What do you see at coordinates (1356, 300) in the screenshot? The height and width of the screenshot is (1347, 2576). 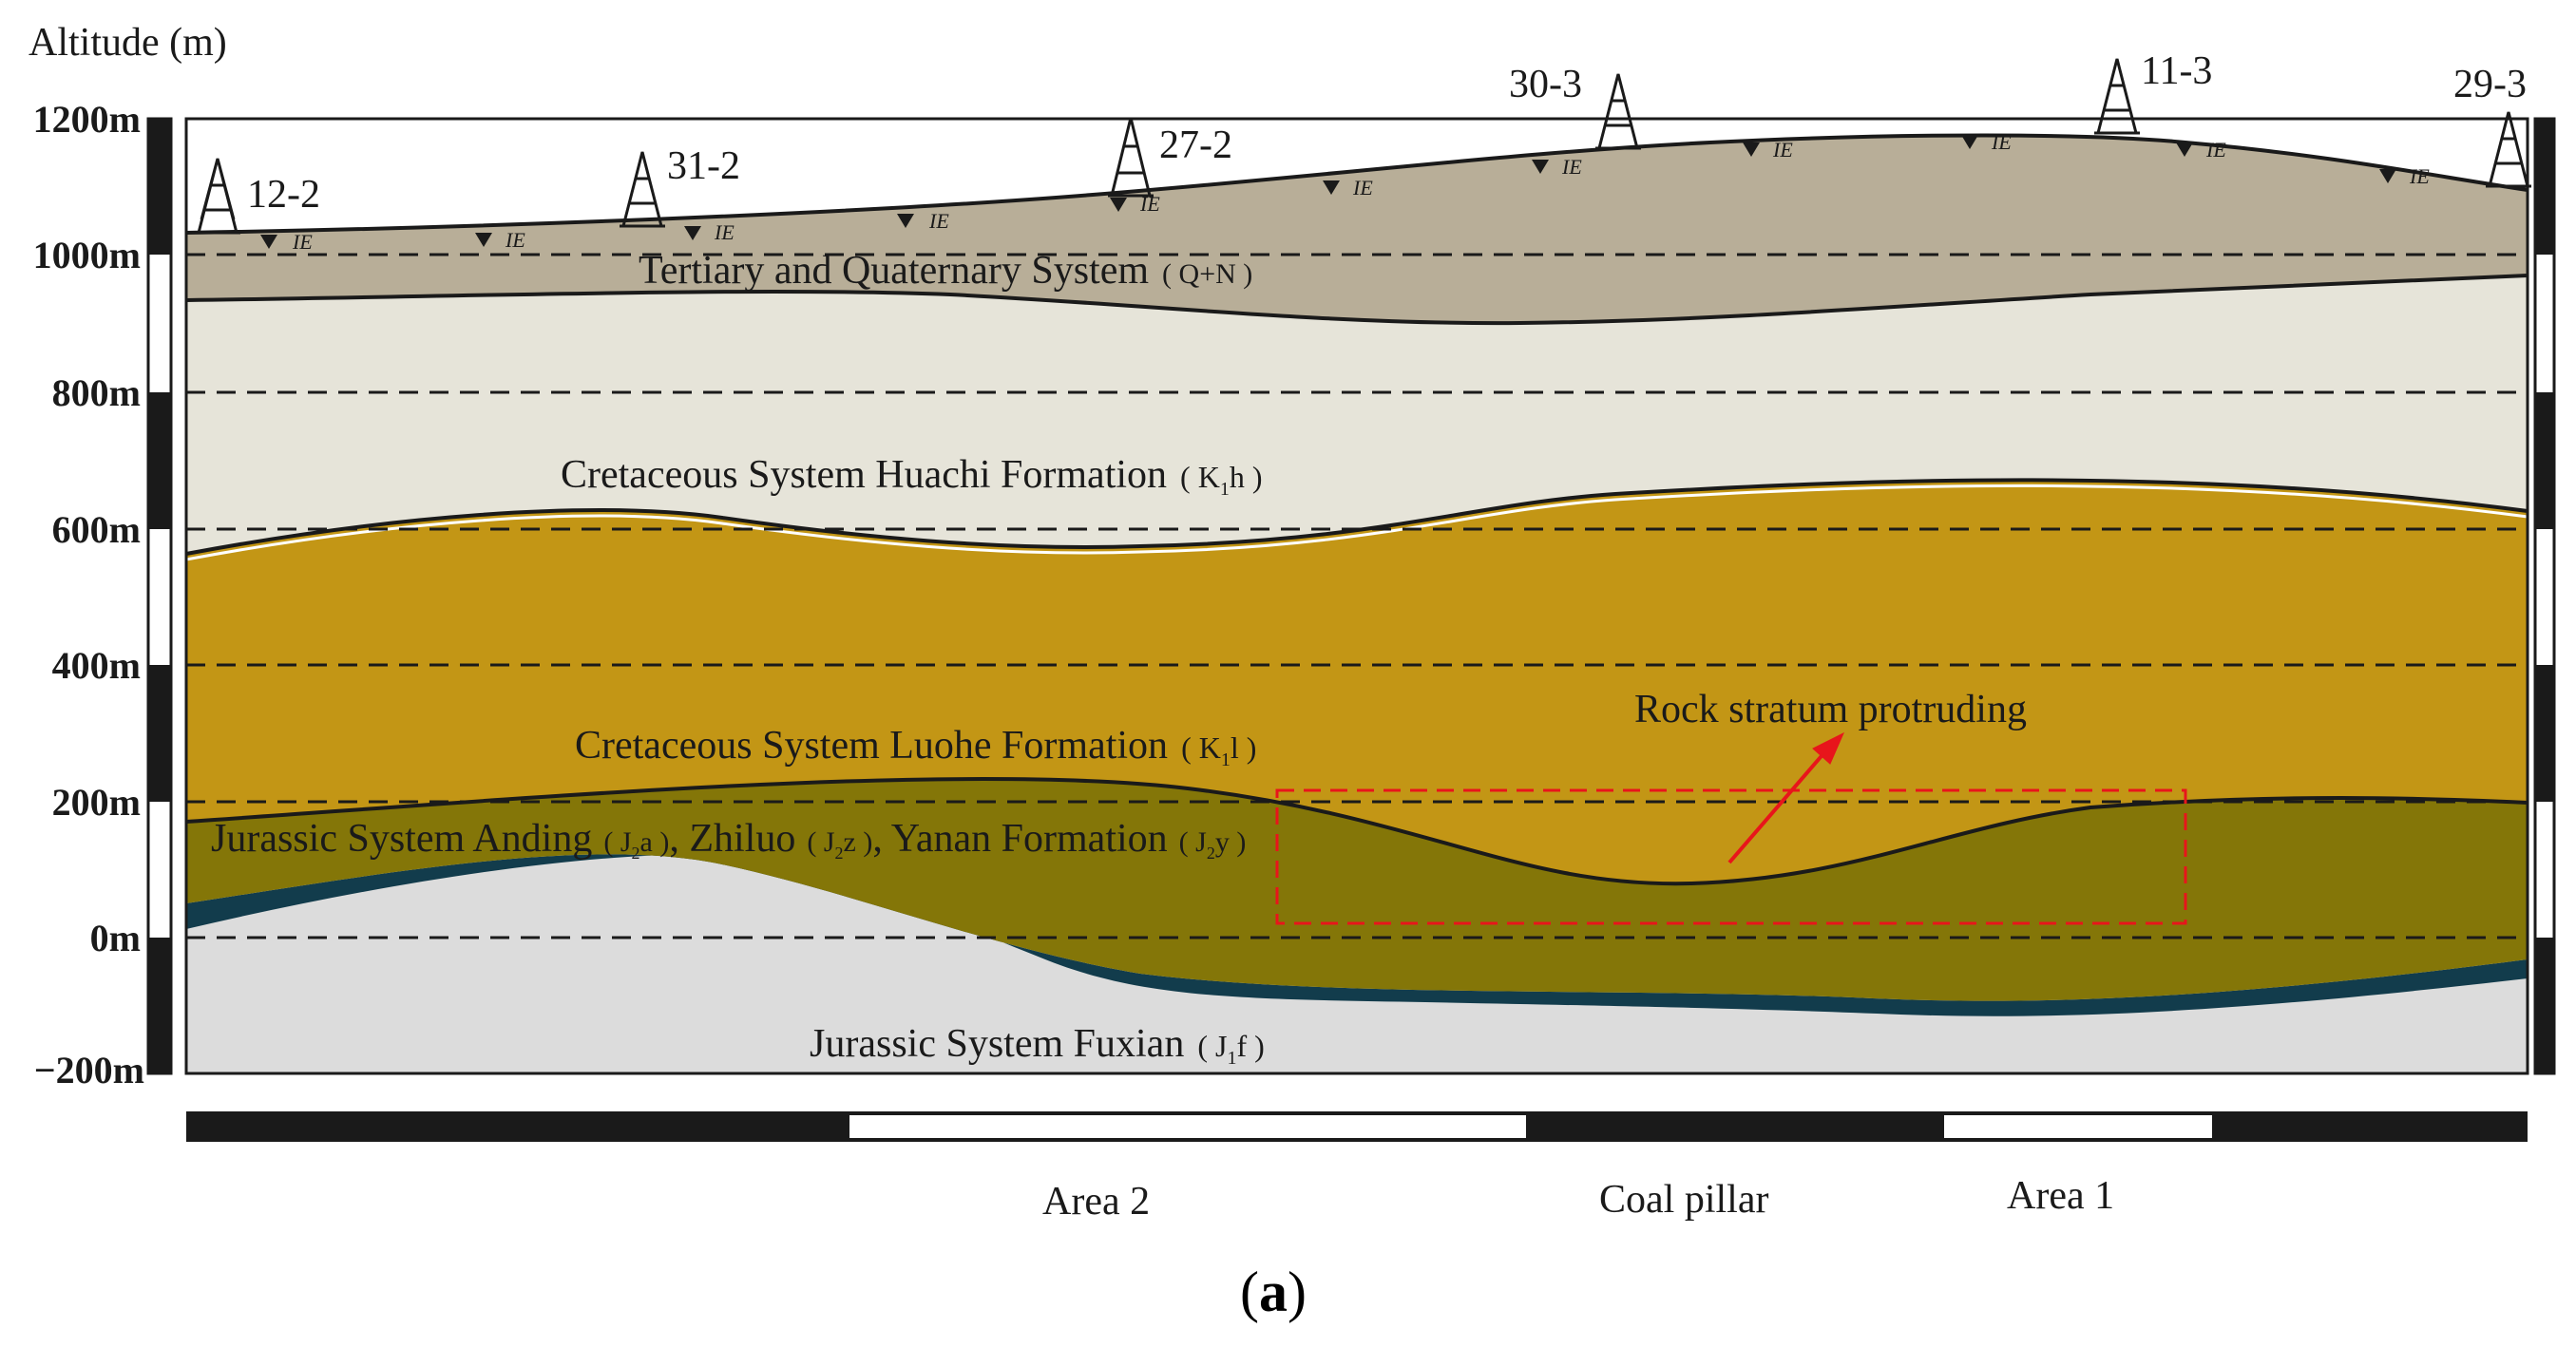 I see `huachi-top-line` at bounding box center [1356, 300].